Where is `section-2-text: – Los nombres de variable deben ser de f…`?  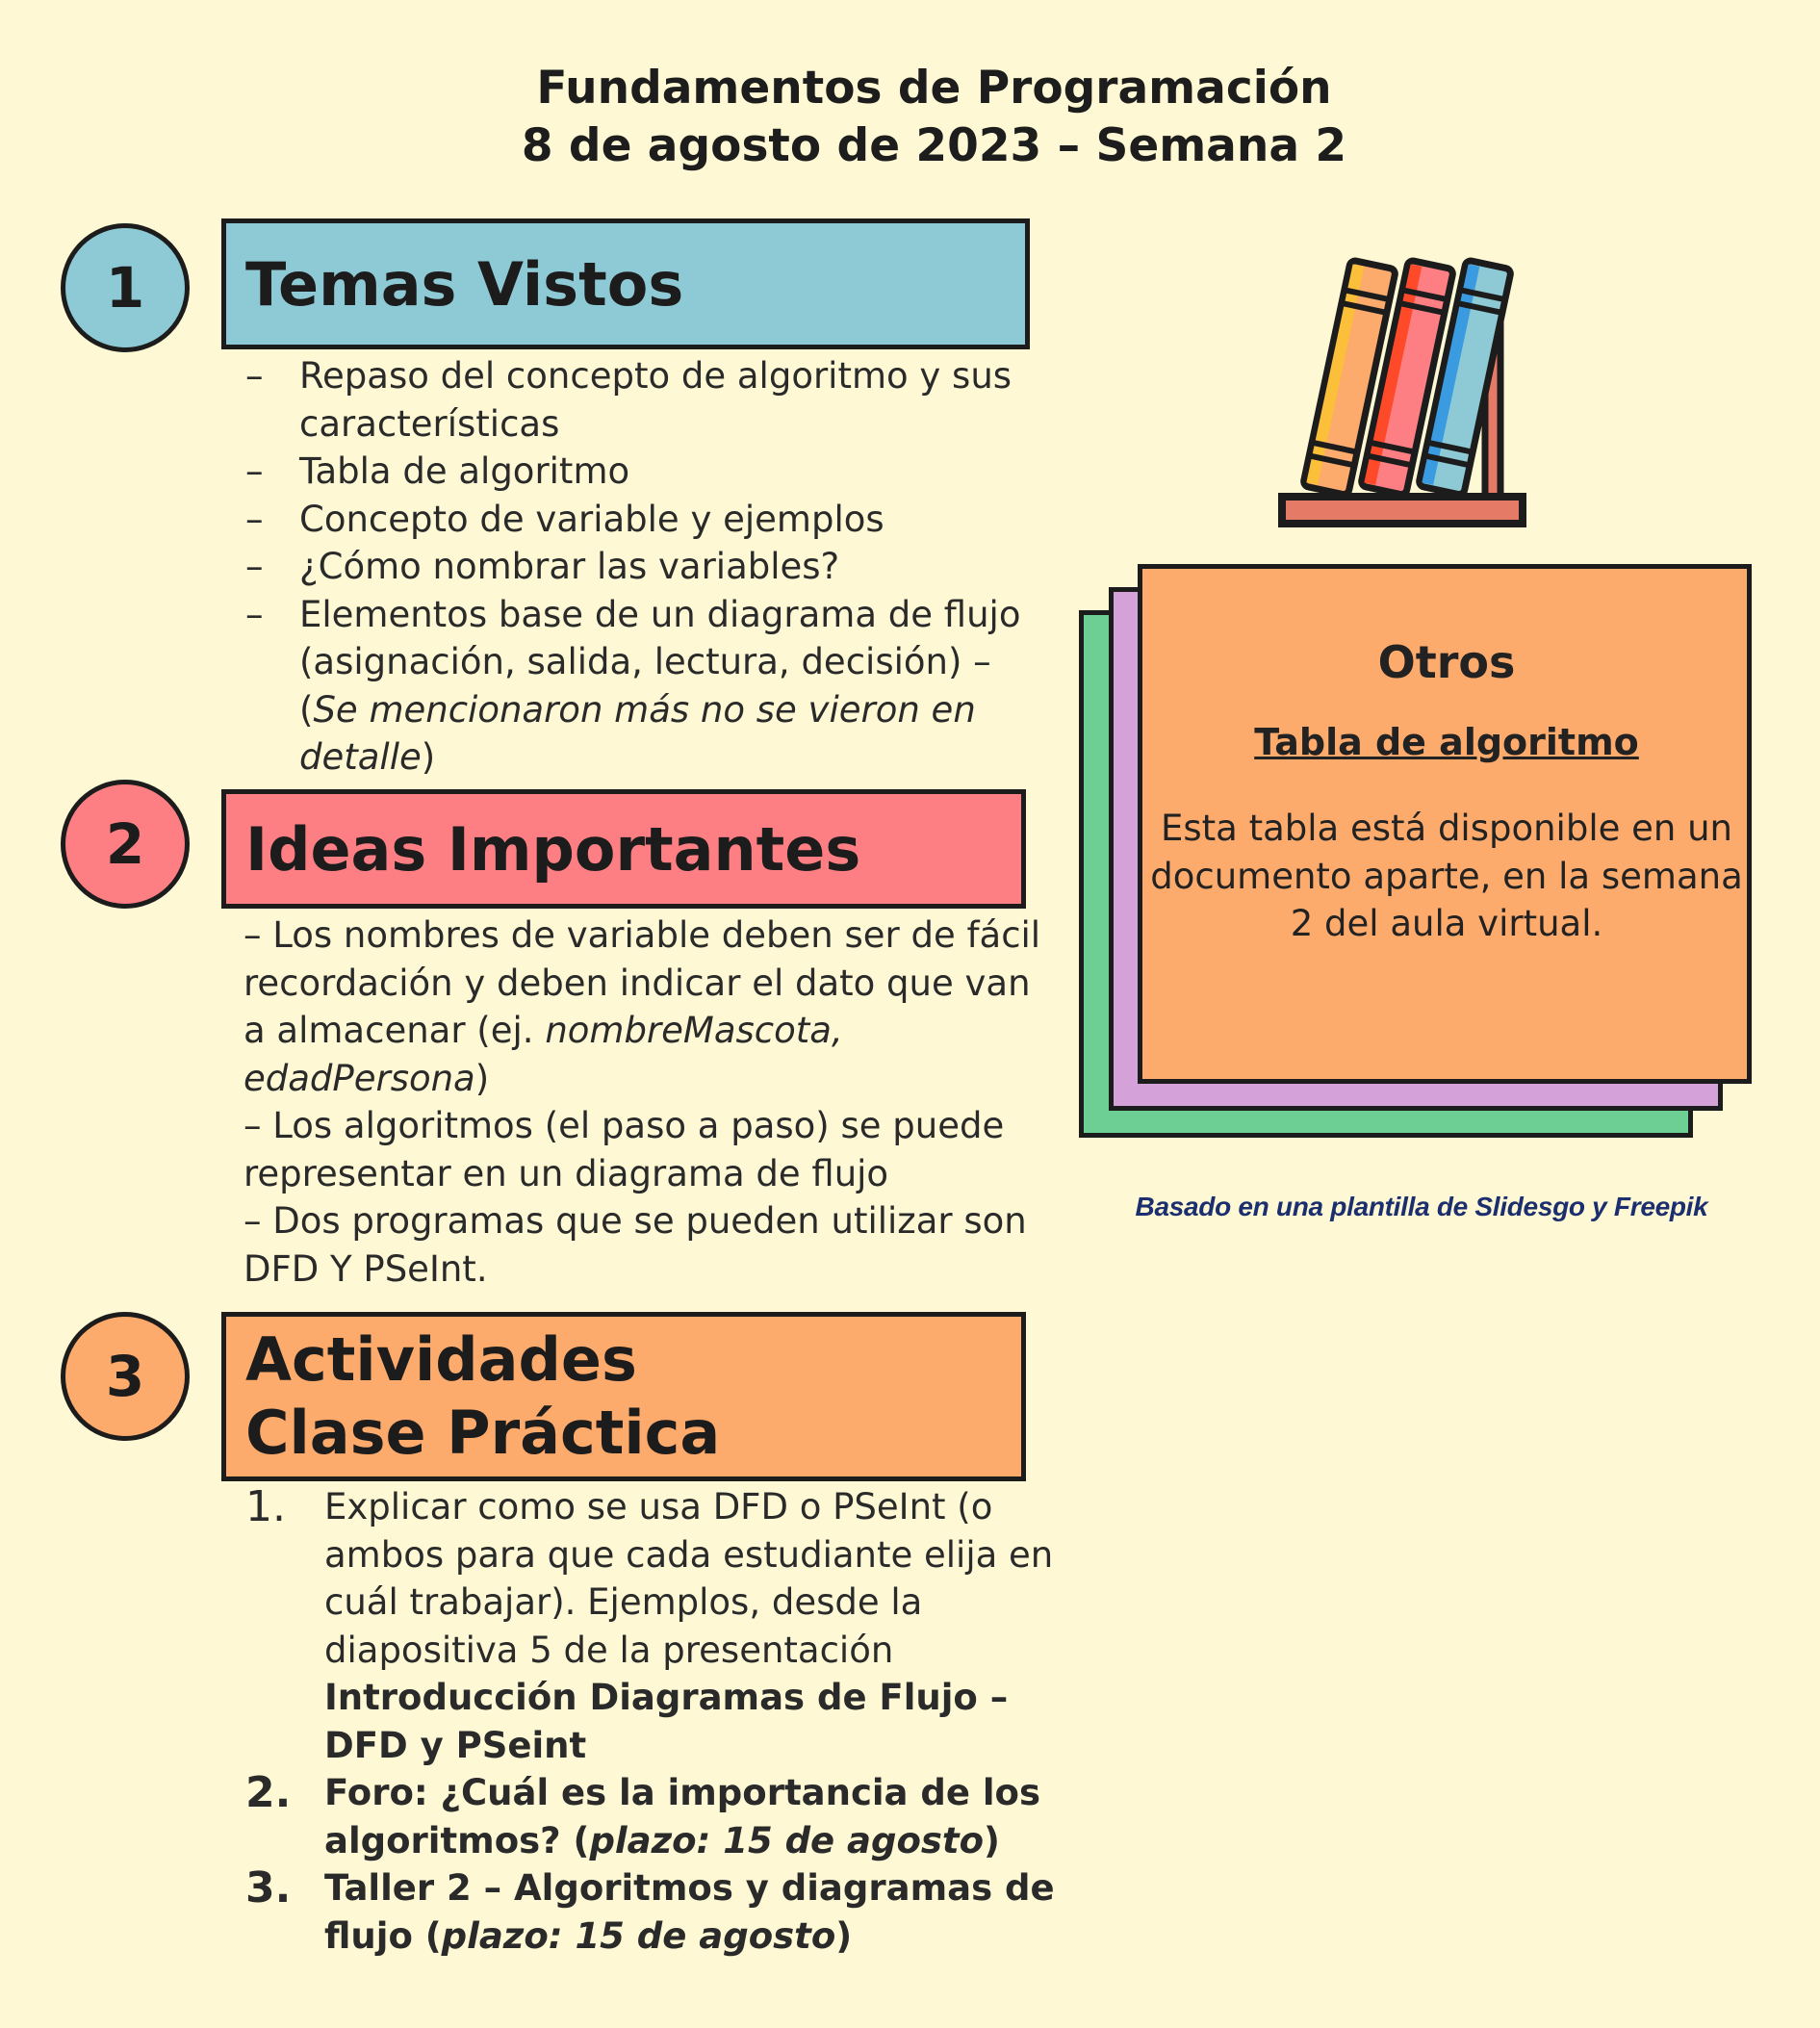
section-2-text: – Los nombres de variable deben ser de f… is located at coordinates (646, 1102).